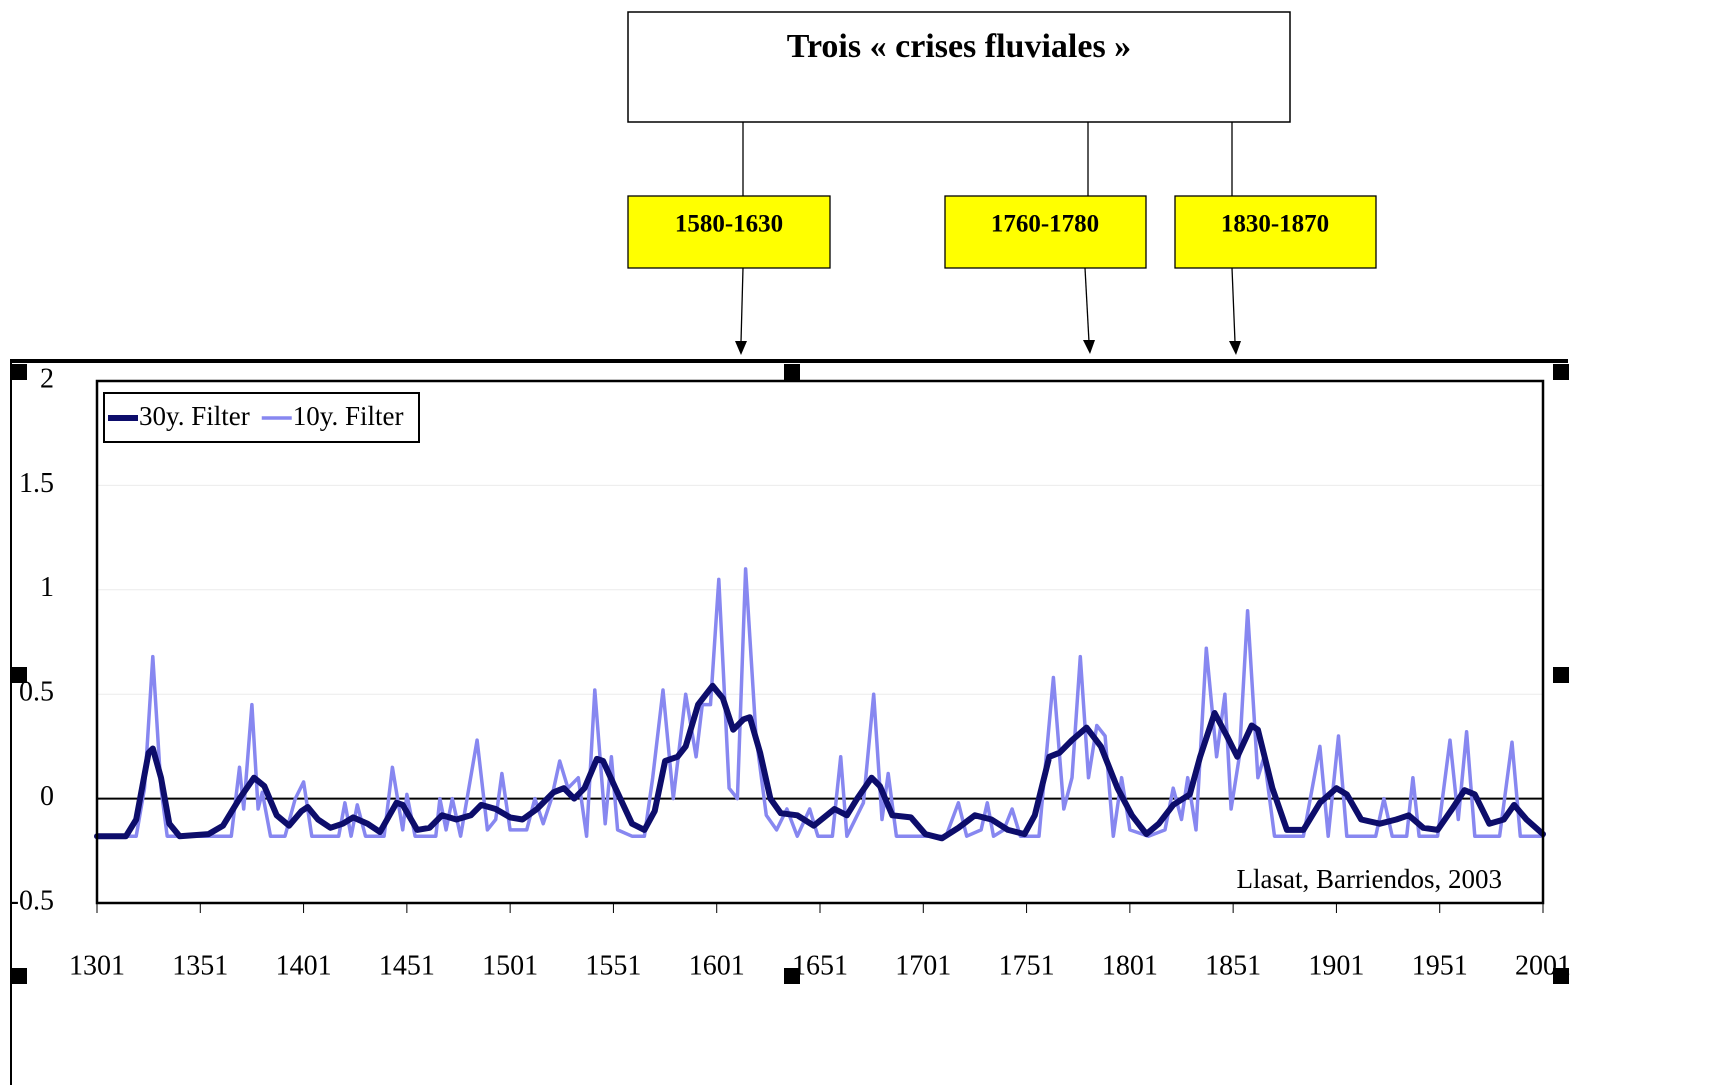 Image resolution: width=1730 pixels, height=1085 pixels. Describe the element at coordinates (1369, 879) in the screenshot. I see `source: Llasat, Barriendos, 2003` at that location.